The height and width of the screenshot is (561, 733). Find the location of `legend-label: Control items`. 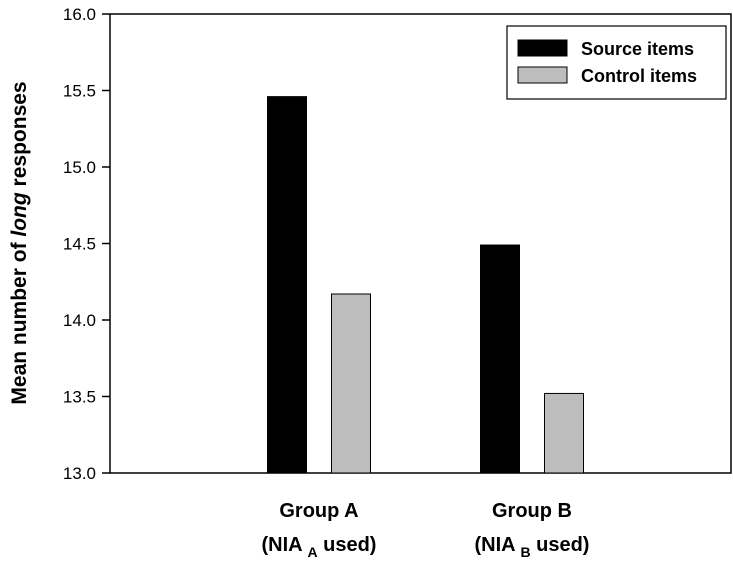

legend-label: Control items is located at coordinates (639, 76).